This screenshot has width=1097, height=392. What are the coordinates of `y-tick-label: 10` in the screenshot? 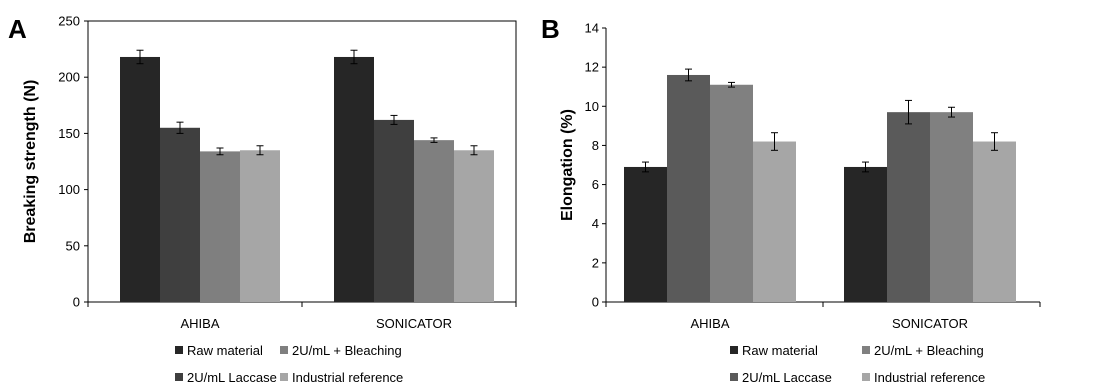 It's located at (592, 106).